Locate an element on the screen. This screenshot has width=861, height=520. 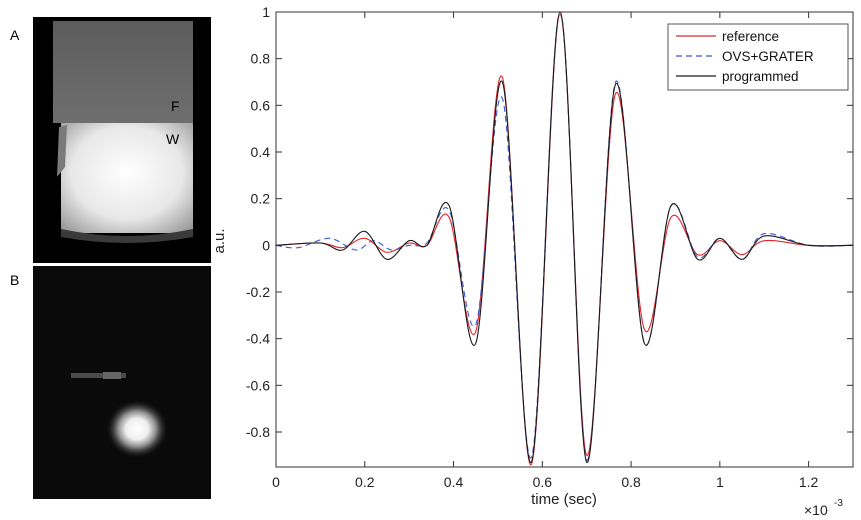
x-tick-label: 1 is located at coordinates (720, 482).